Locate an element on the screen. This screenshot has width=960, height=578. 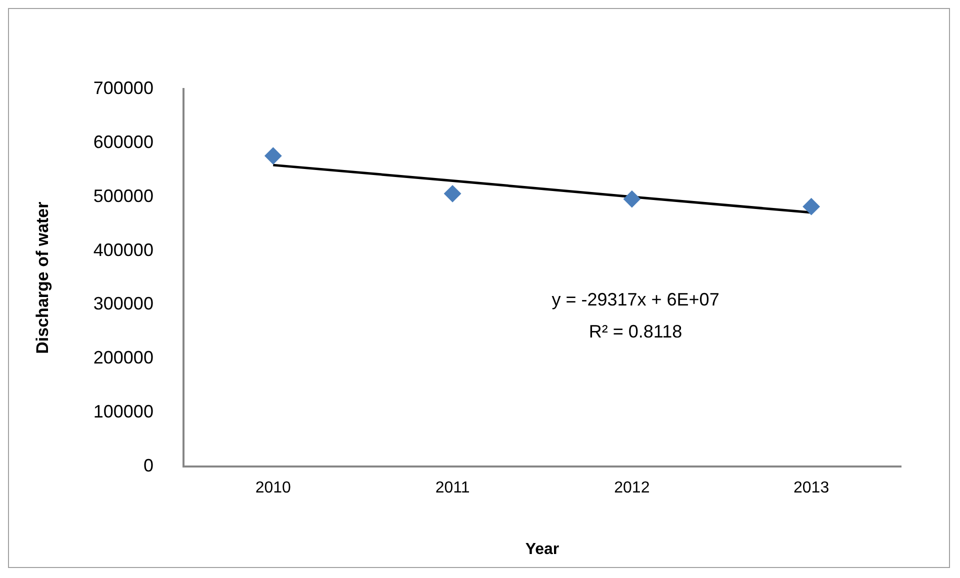
x-tick-label: 2010 is located at coordinates (273, 488).